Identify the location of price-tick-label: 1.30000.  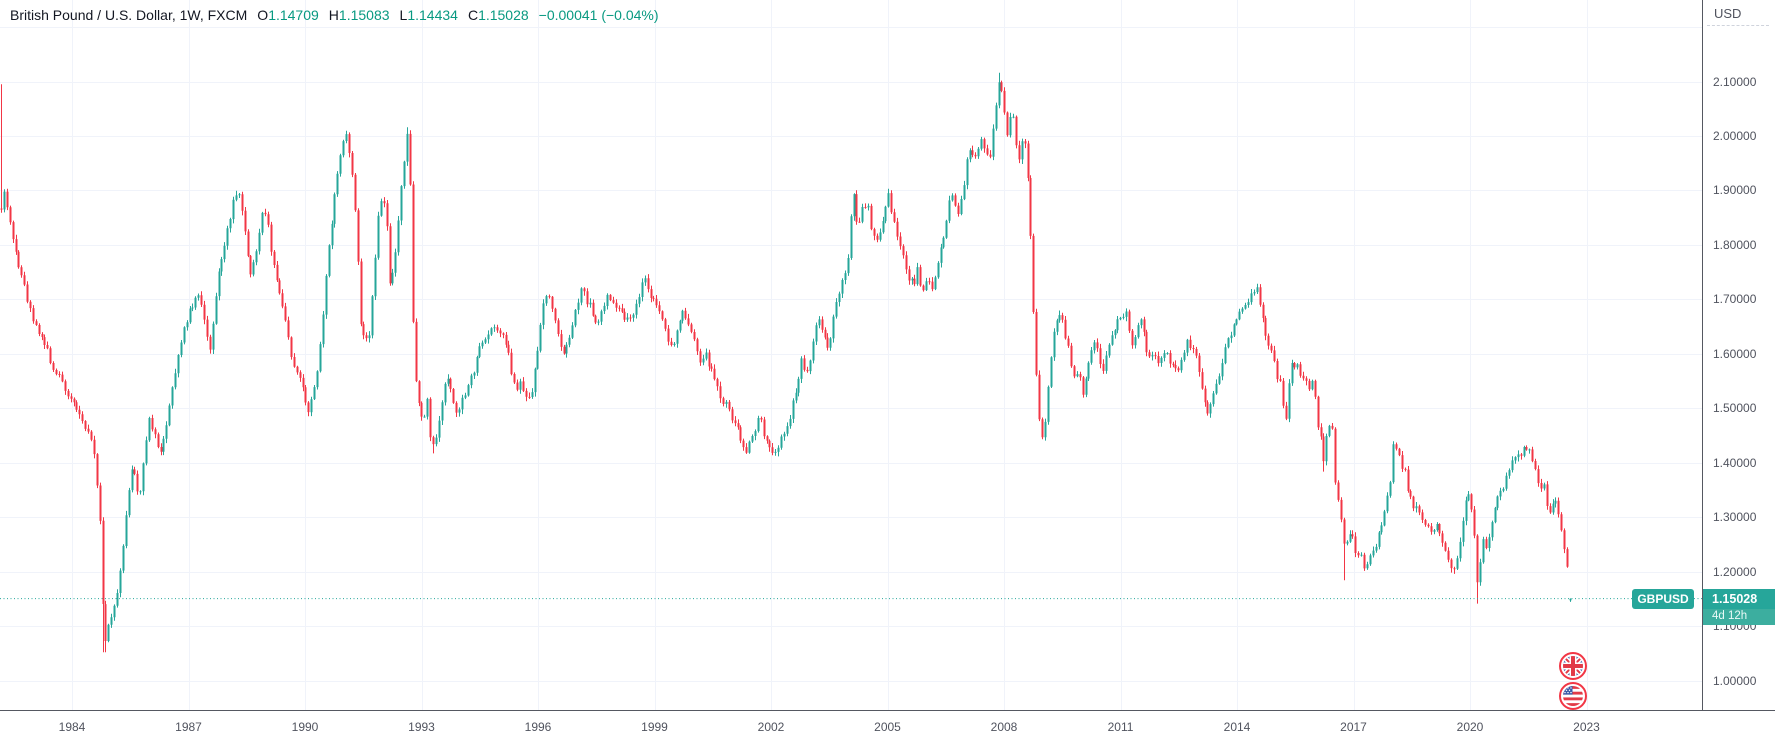
(1735, 517).